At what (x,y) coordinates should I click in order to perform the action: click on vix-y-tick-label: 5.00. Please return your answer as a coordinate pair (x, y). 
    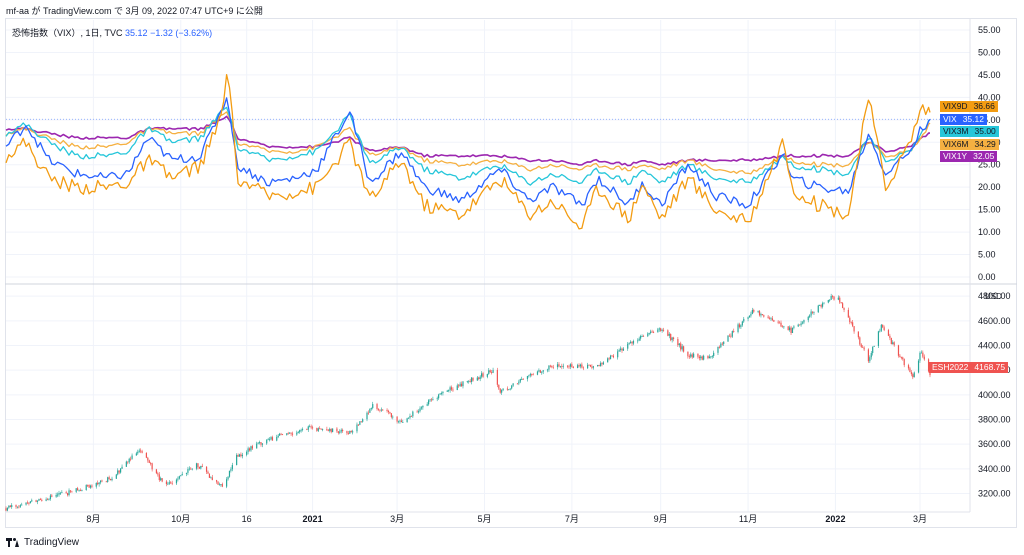
    Looking at the image, I should click on (987, 255).